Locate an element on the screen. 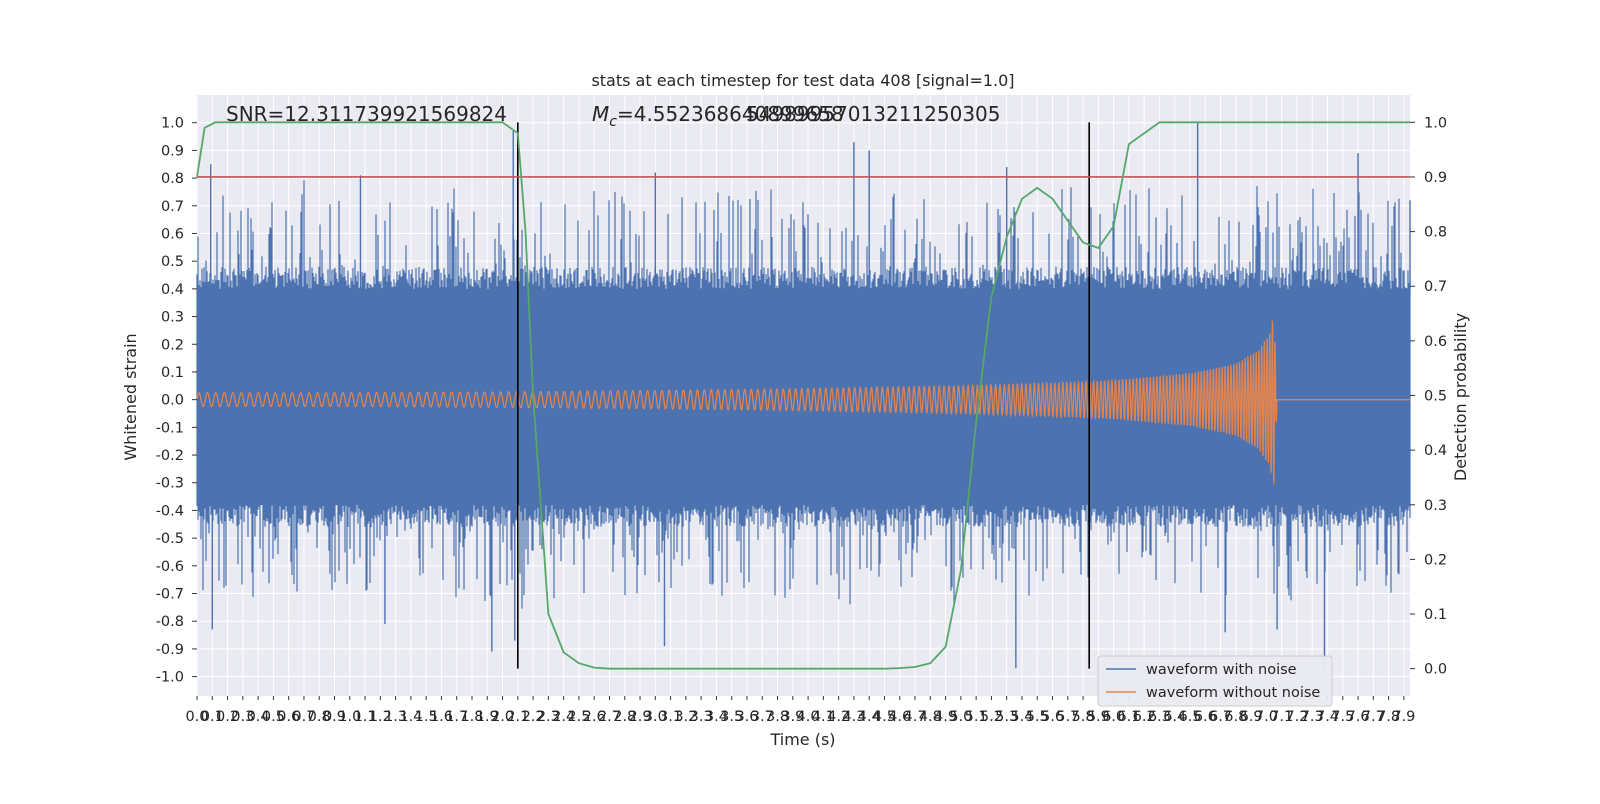 Image resolution: width=1600 pixels, height=804 pixels. x-tick-label: 0.3 is located at coordinates (242, 717).